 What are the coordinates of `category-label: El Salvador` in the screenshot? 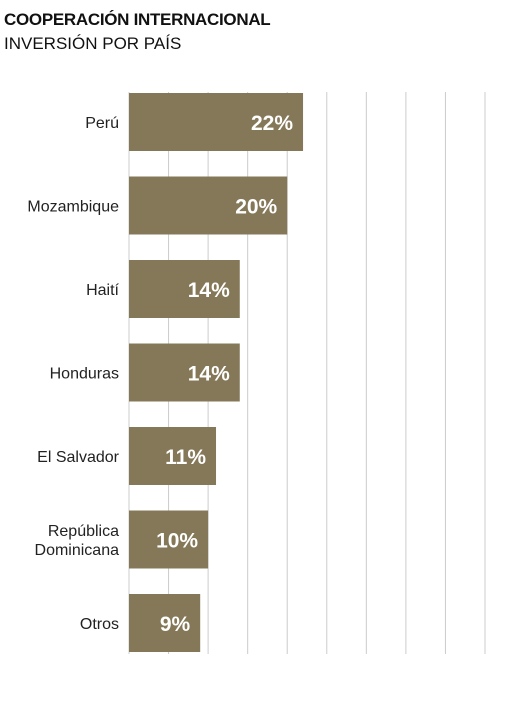 It's located at (78, 457).